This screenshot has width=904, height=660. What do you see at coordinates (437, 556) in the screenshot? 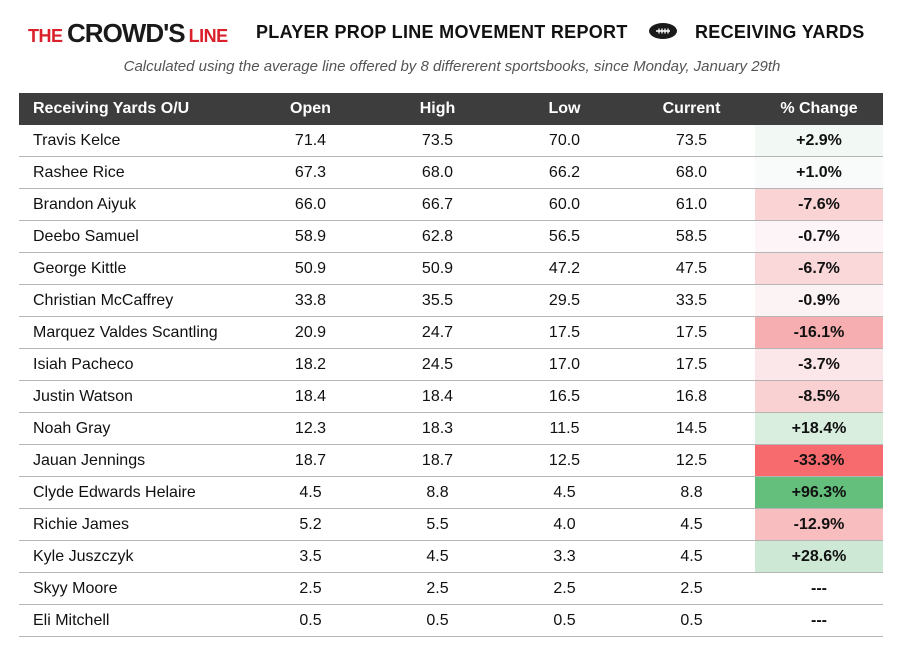
I see `high-value: 4.5` at bounding box center [437, 556].